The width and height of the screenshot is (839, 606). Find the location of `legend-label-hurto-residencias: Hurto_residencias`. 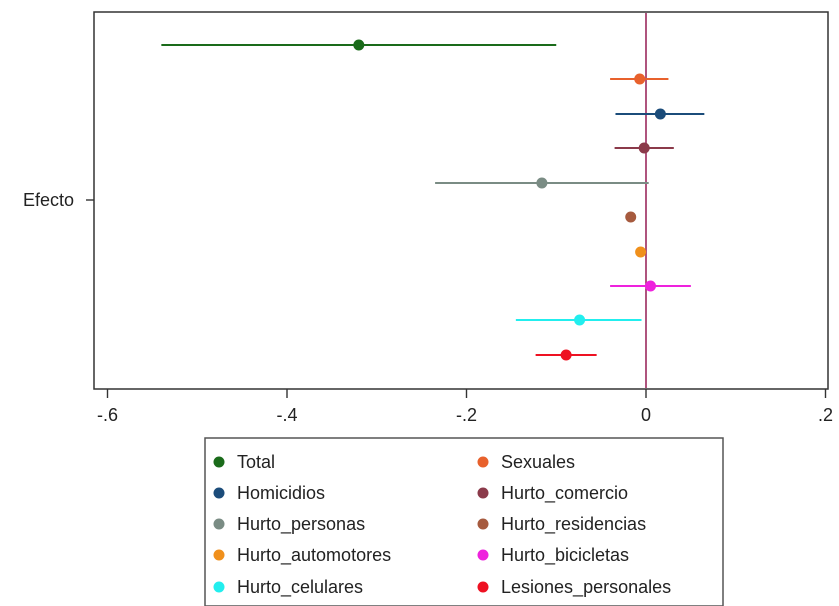

legend-label-hurto-residencias: Hurto_residencias is located at coordinates (573, 524).